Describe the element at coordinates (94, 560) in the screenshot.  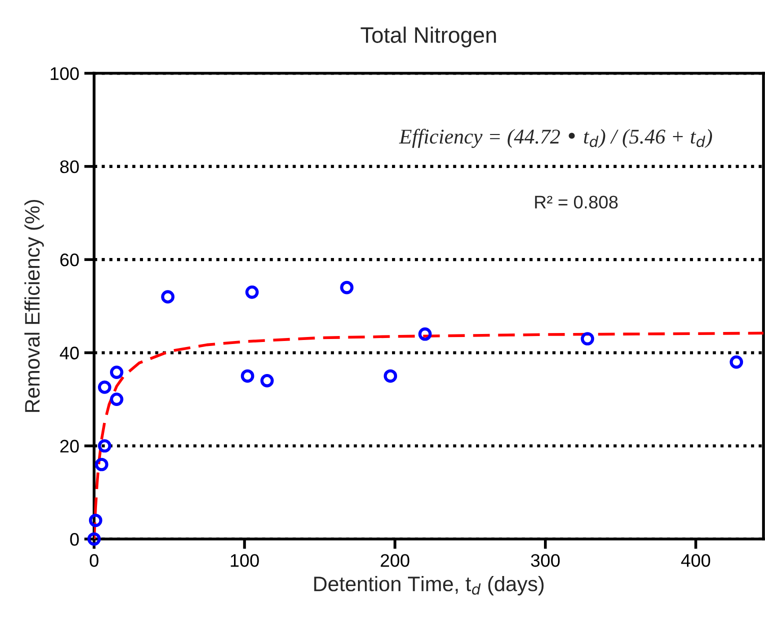
I see `x-tick-label: 0` at that location.